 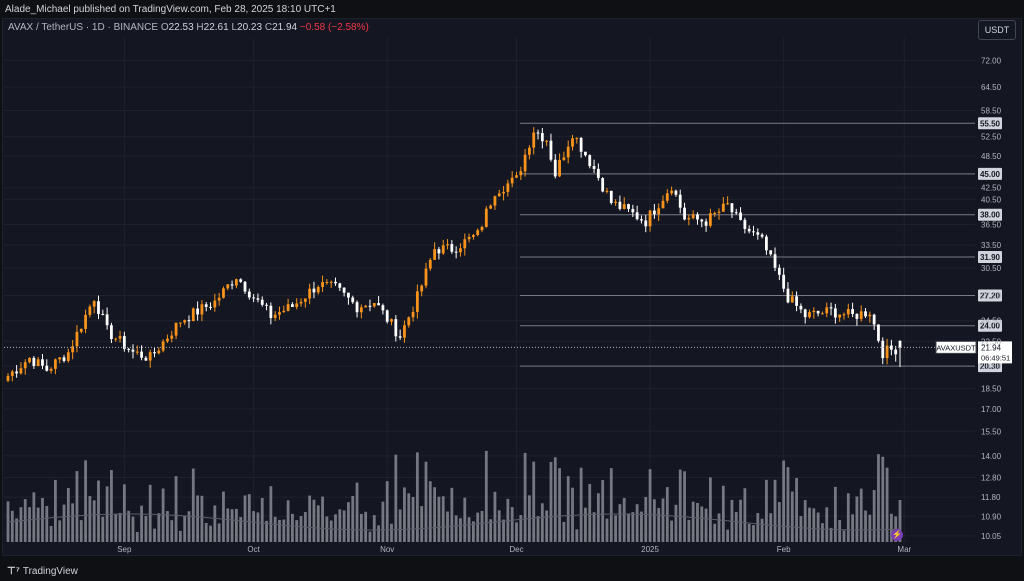 I want to click on level-label-bg, so click(x=990, y=173).